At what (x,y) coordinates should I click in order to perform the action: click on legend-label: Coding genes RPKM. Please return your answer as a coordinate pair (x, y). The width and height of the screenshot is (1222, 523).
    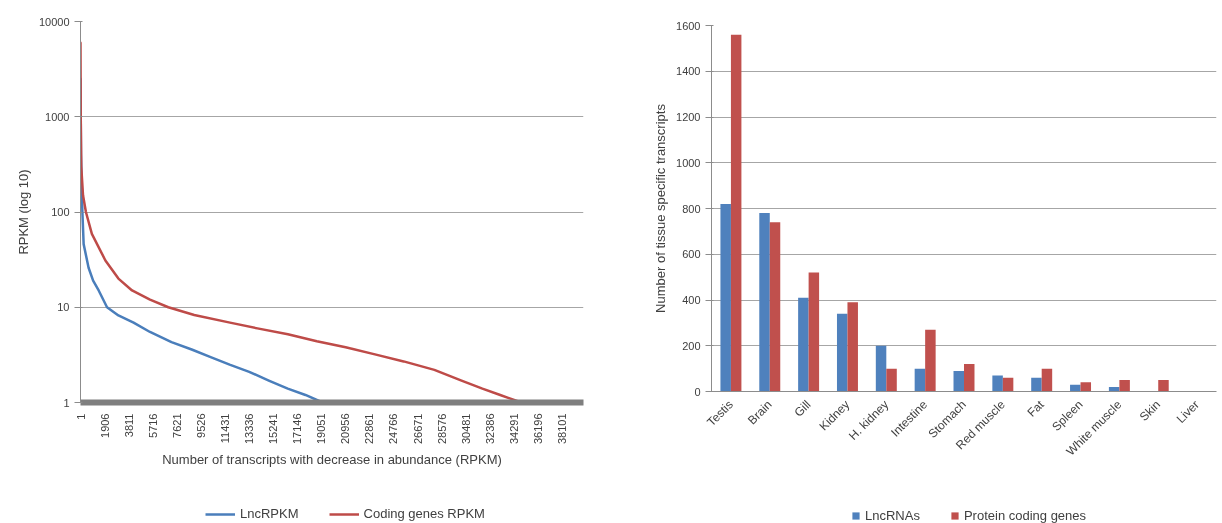
    Looking at the image, I should click on (424, 513).